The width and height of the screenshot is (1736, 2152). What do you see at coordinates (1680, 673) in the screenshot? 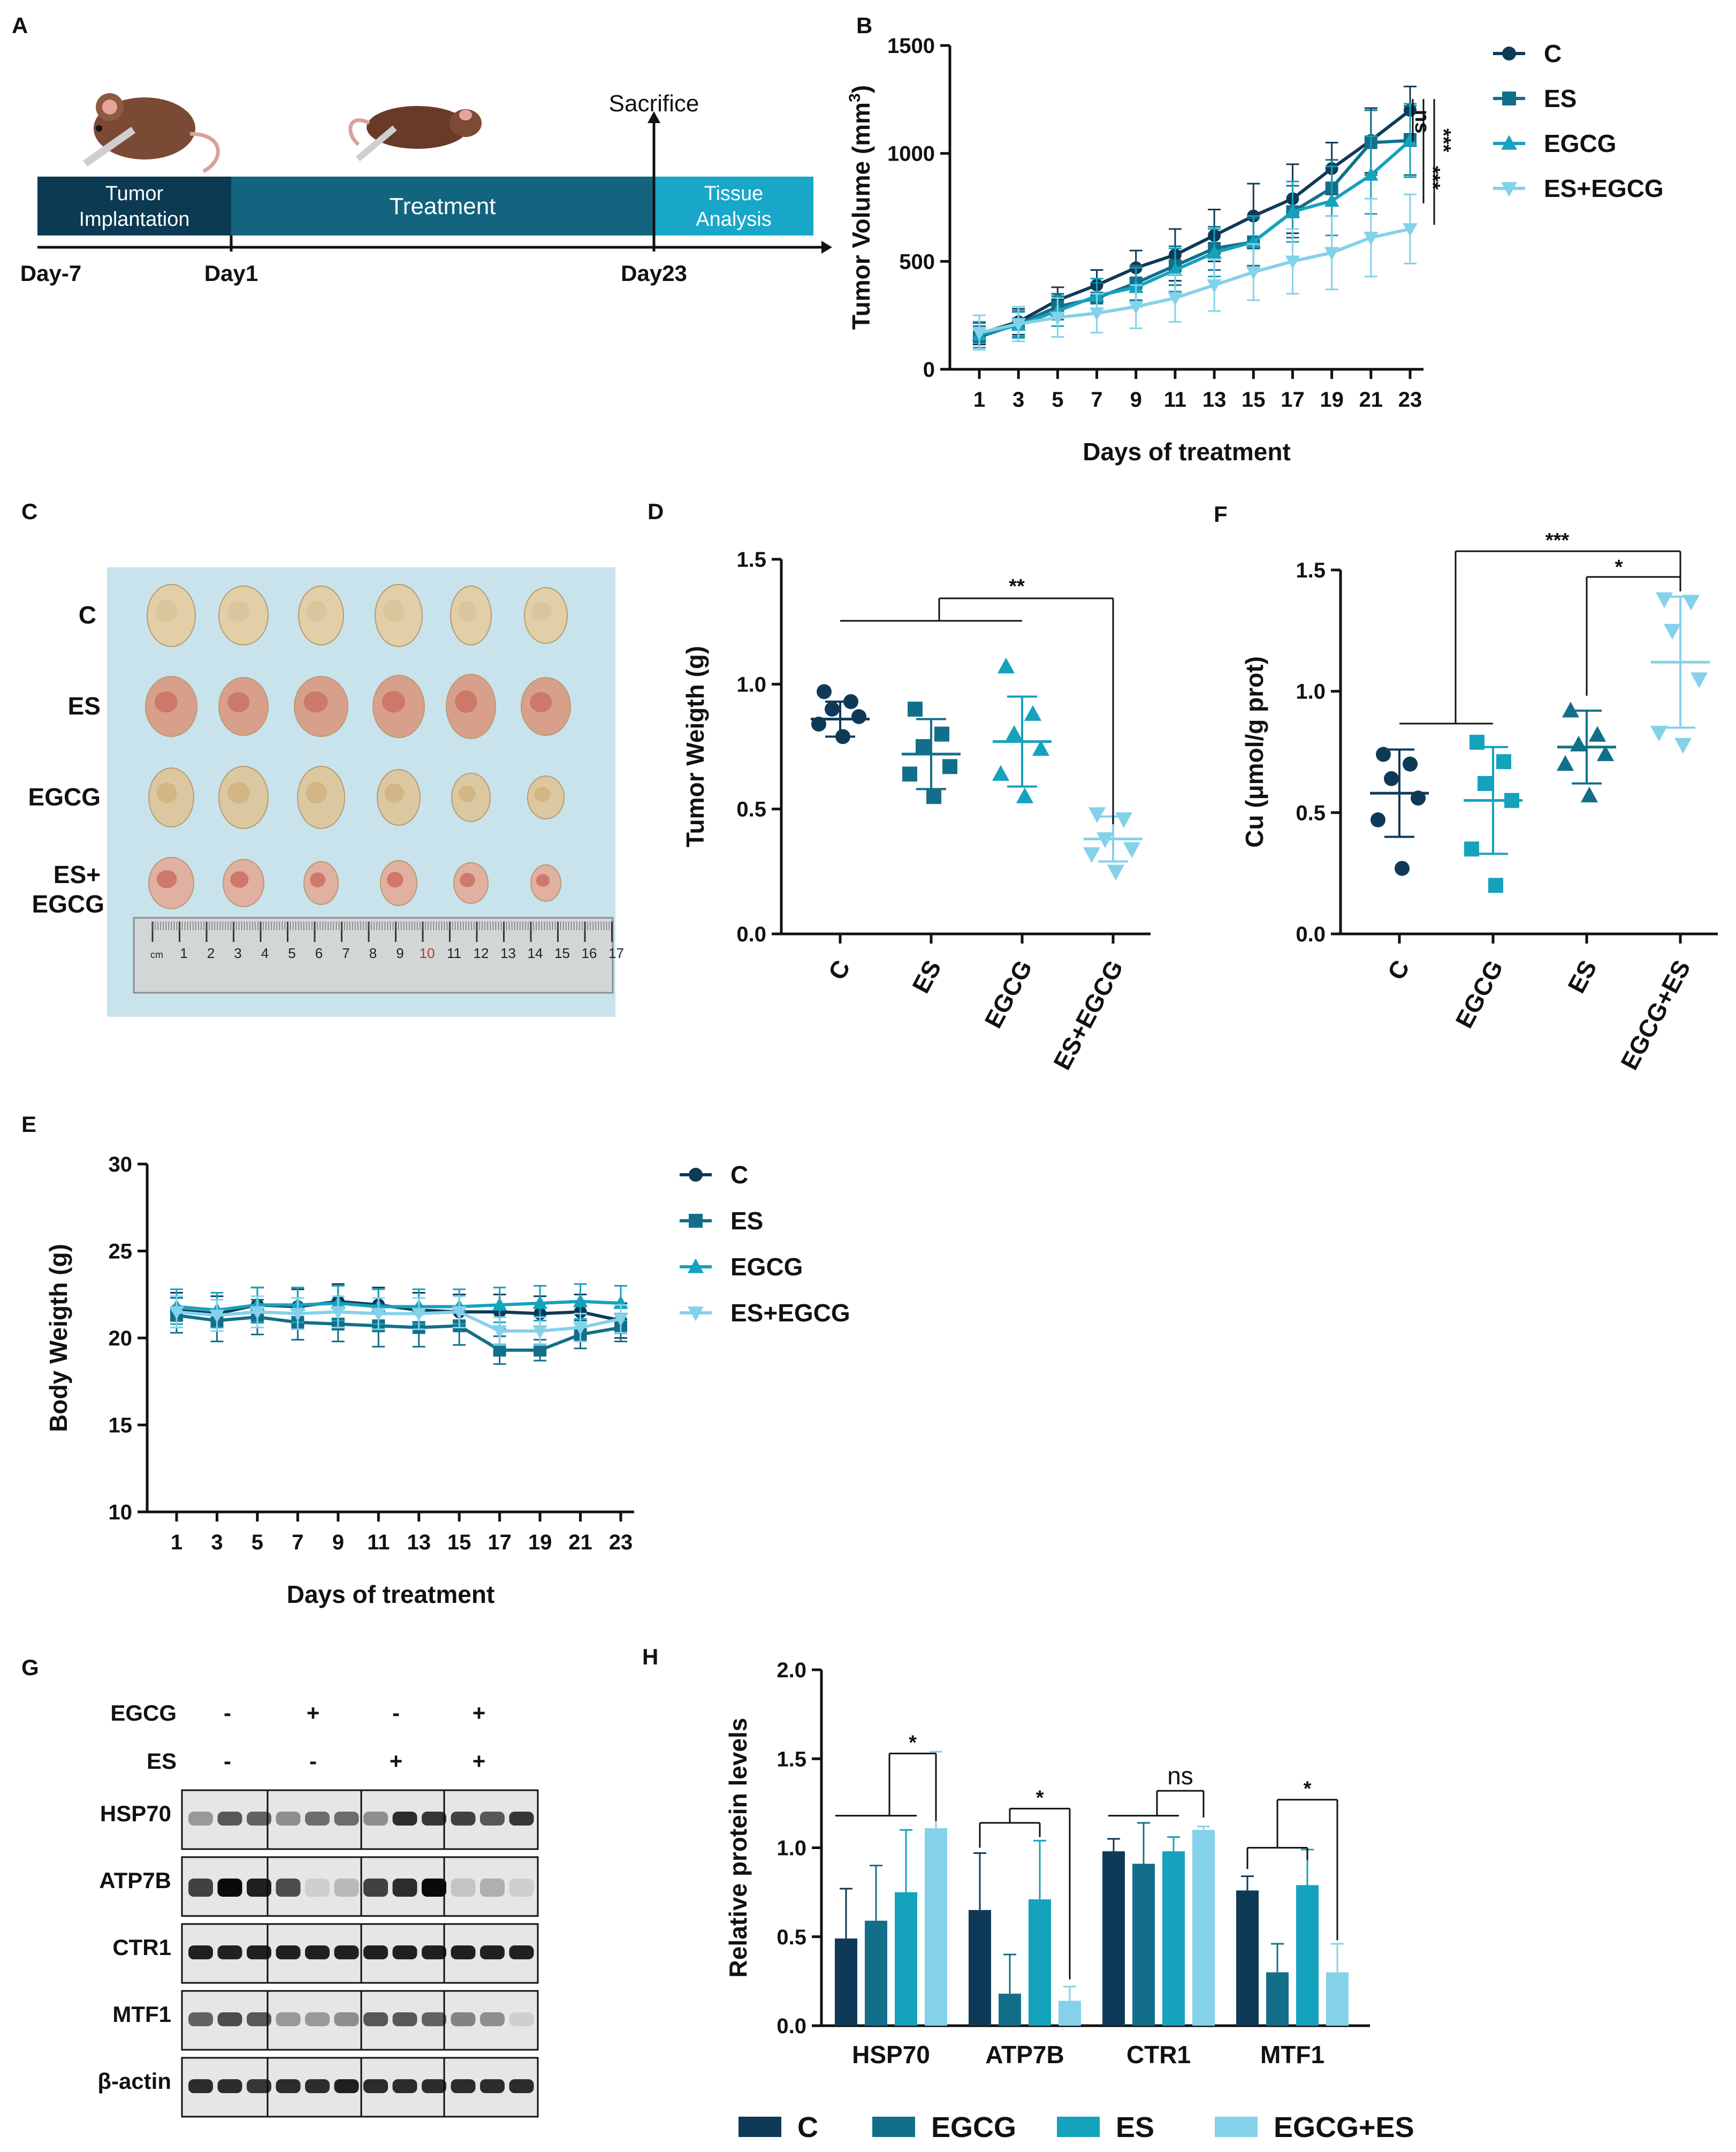
I see `group-egcg-es` at bounding box center [1680, 673].